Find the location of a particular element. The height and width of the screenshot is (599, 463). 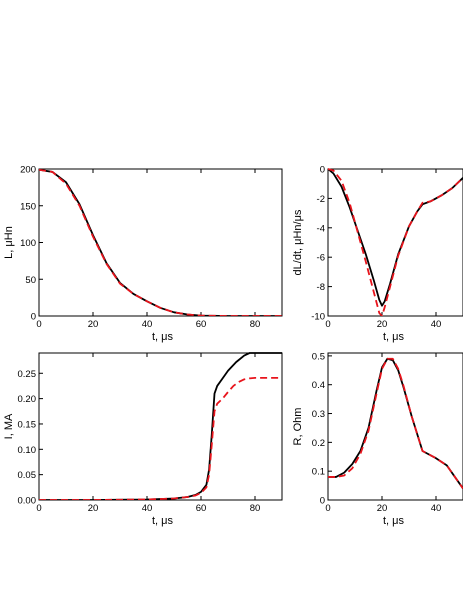

y-tick-label: 0.00 is located at coordinates (27, 501).